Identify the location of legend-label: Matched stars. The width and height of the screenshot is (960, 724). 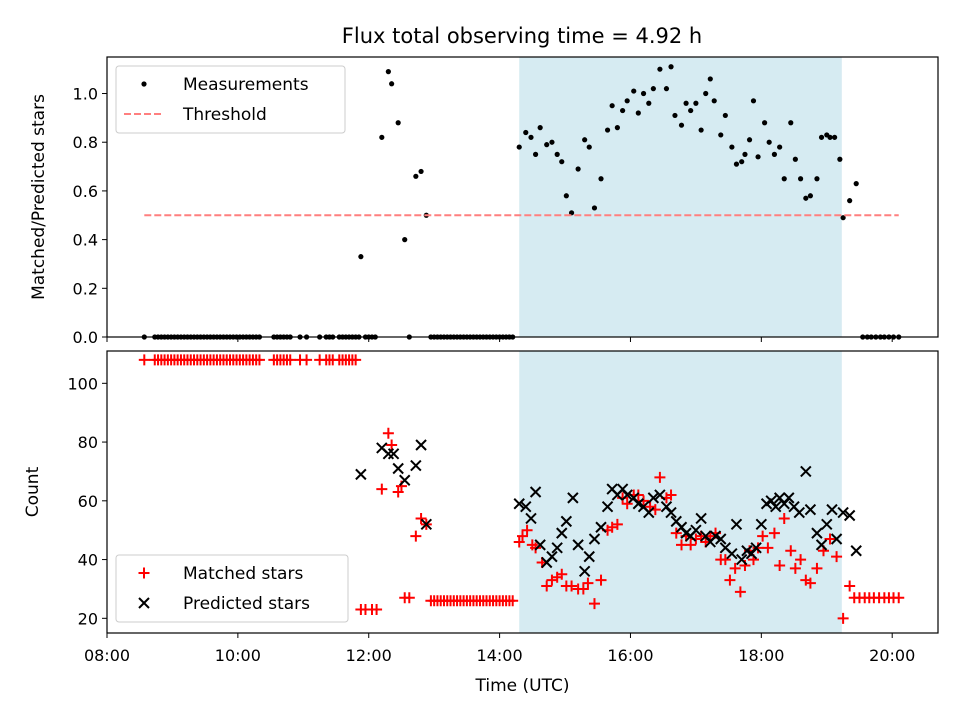
(243, 574).